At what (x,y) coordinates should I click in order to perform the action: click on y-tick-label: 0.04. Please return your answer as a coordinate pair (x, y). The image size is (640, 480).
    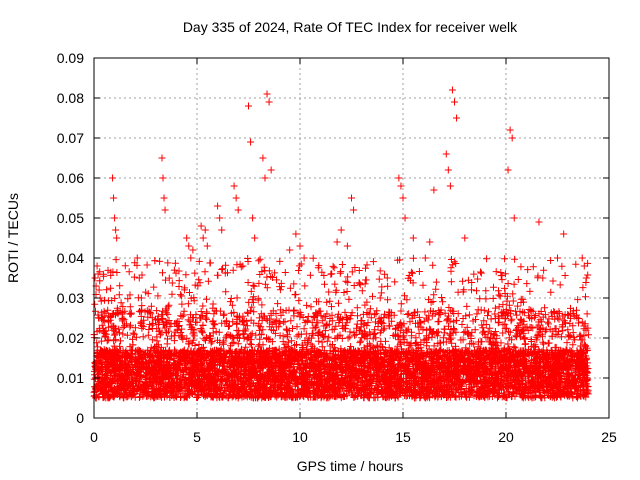
    Looking at the image, I should click on (70, 258).